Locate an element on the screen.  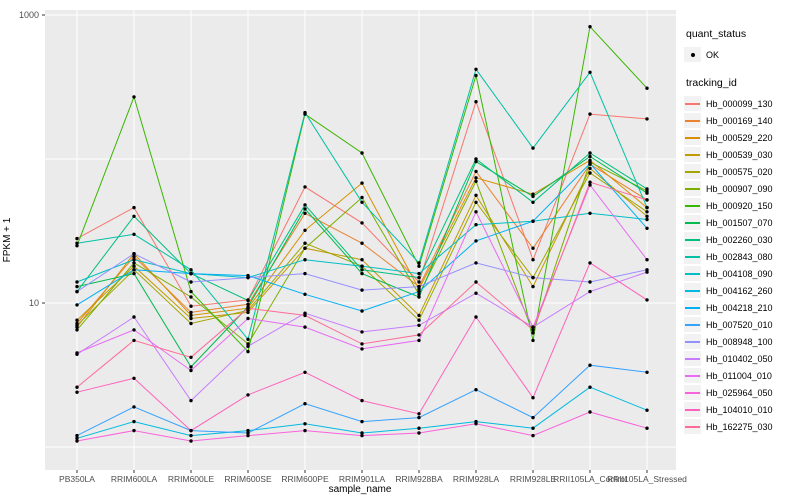
legend-item-label: Hb_000539_030 is located at coordinates (739, 154).